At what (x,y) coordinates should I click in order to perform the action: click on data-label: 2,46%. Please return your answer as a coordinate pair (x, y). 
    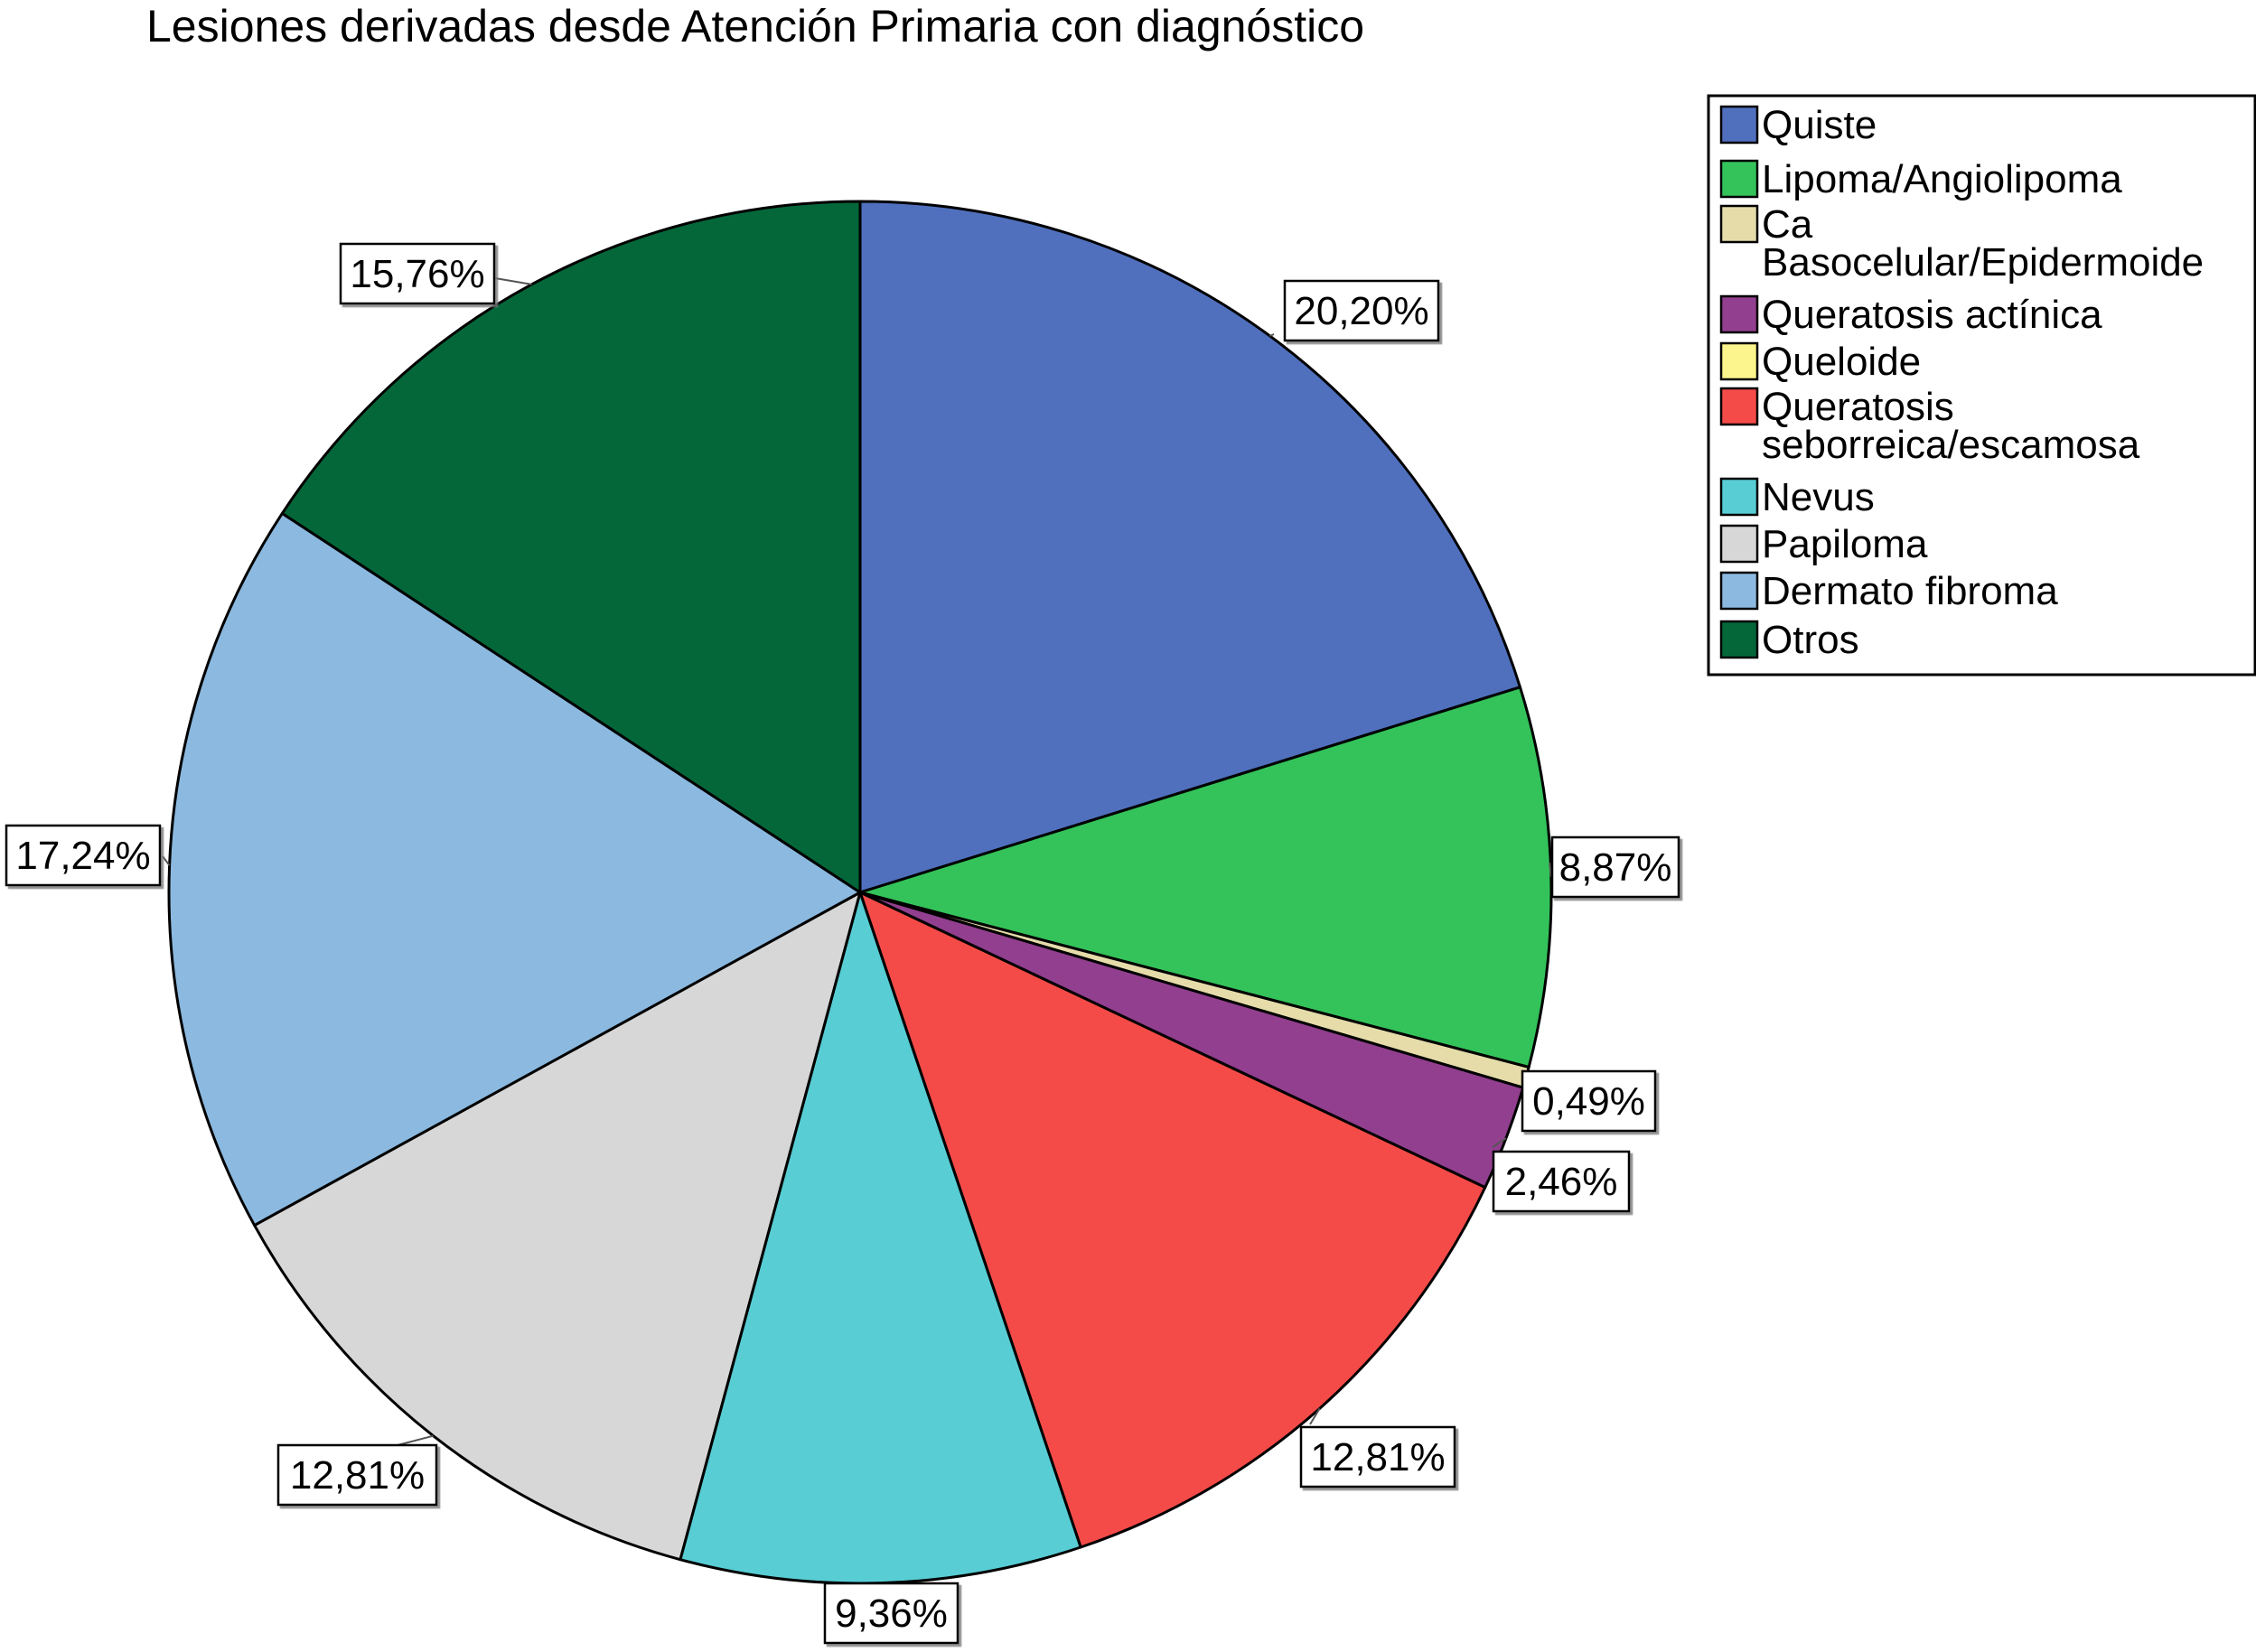
    Looking at the image, I should click on (1561, 1181).